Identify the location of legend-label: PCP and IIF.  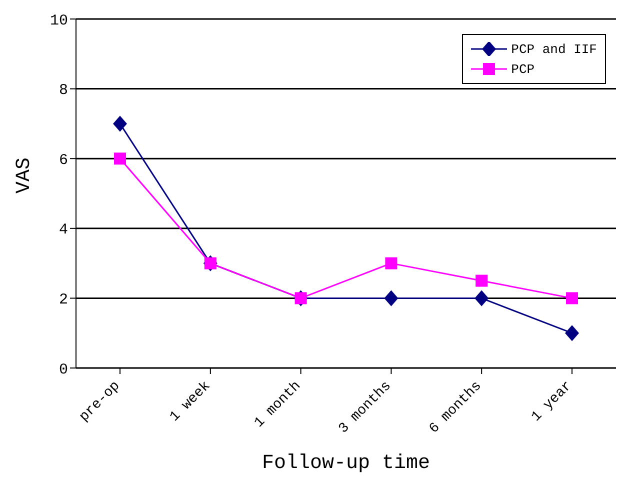
(554, 49).